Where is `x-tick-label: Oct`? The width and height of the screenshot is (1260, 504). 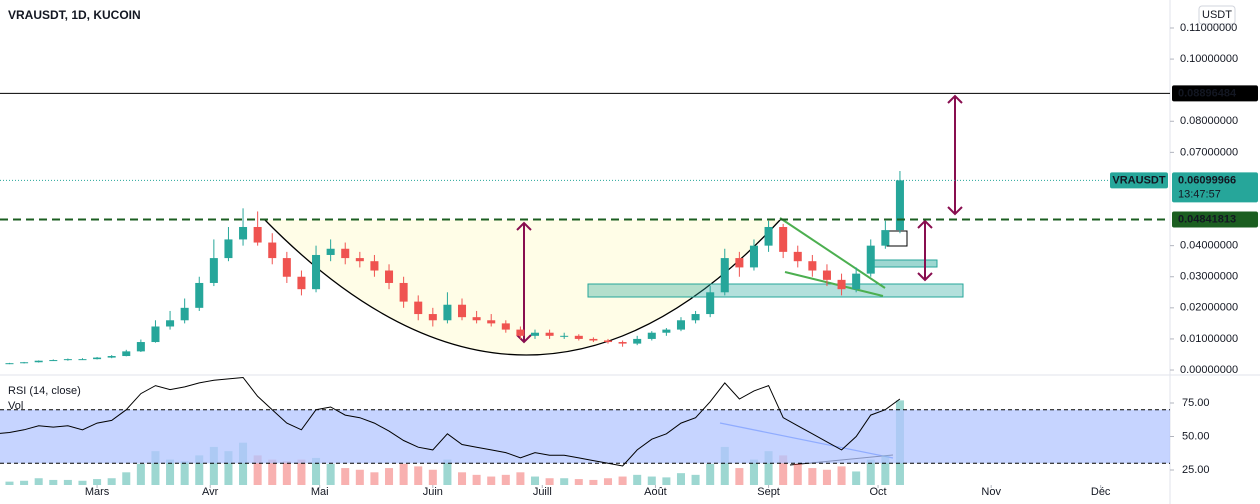 x-tick-label: Oct is located at coordinates (877, 492).